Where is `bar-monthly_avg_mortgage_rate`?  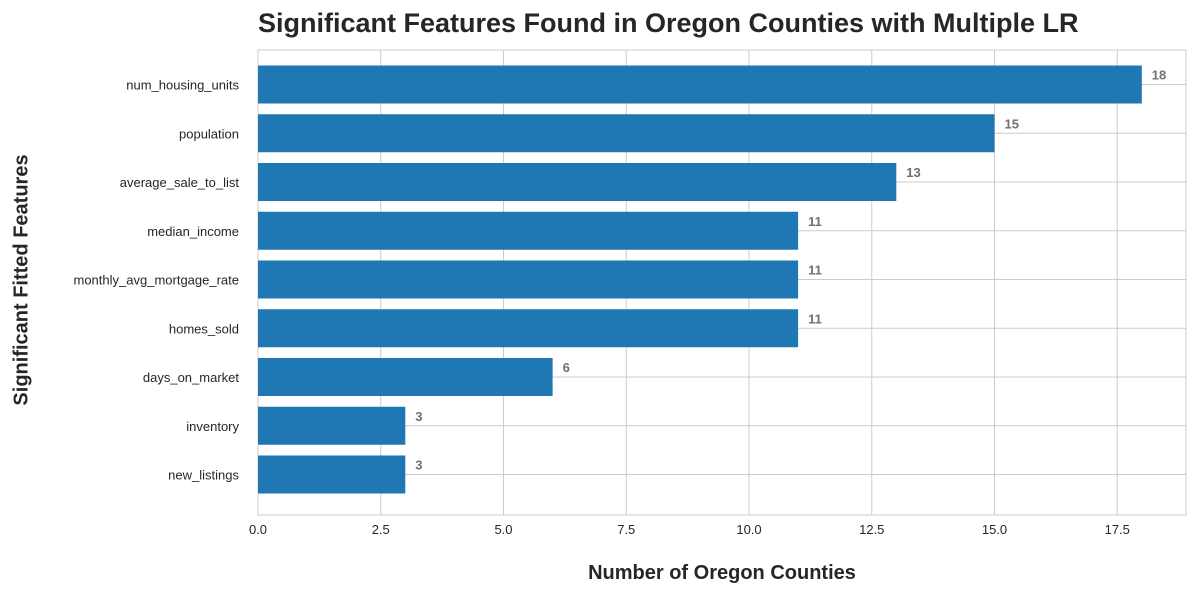 bar-monthly_avg_mortgage_rate is located at coordinates (528, 279).